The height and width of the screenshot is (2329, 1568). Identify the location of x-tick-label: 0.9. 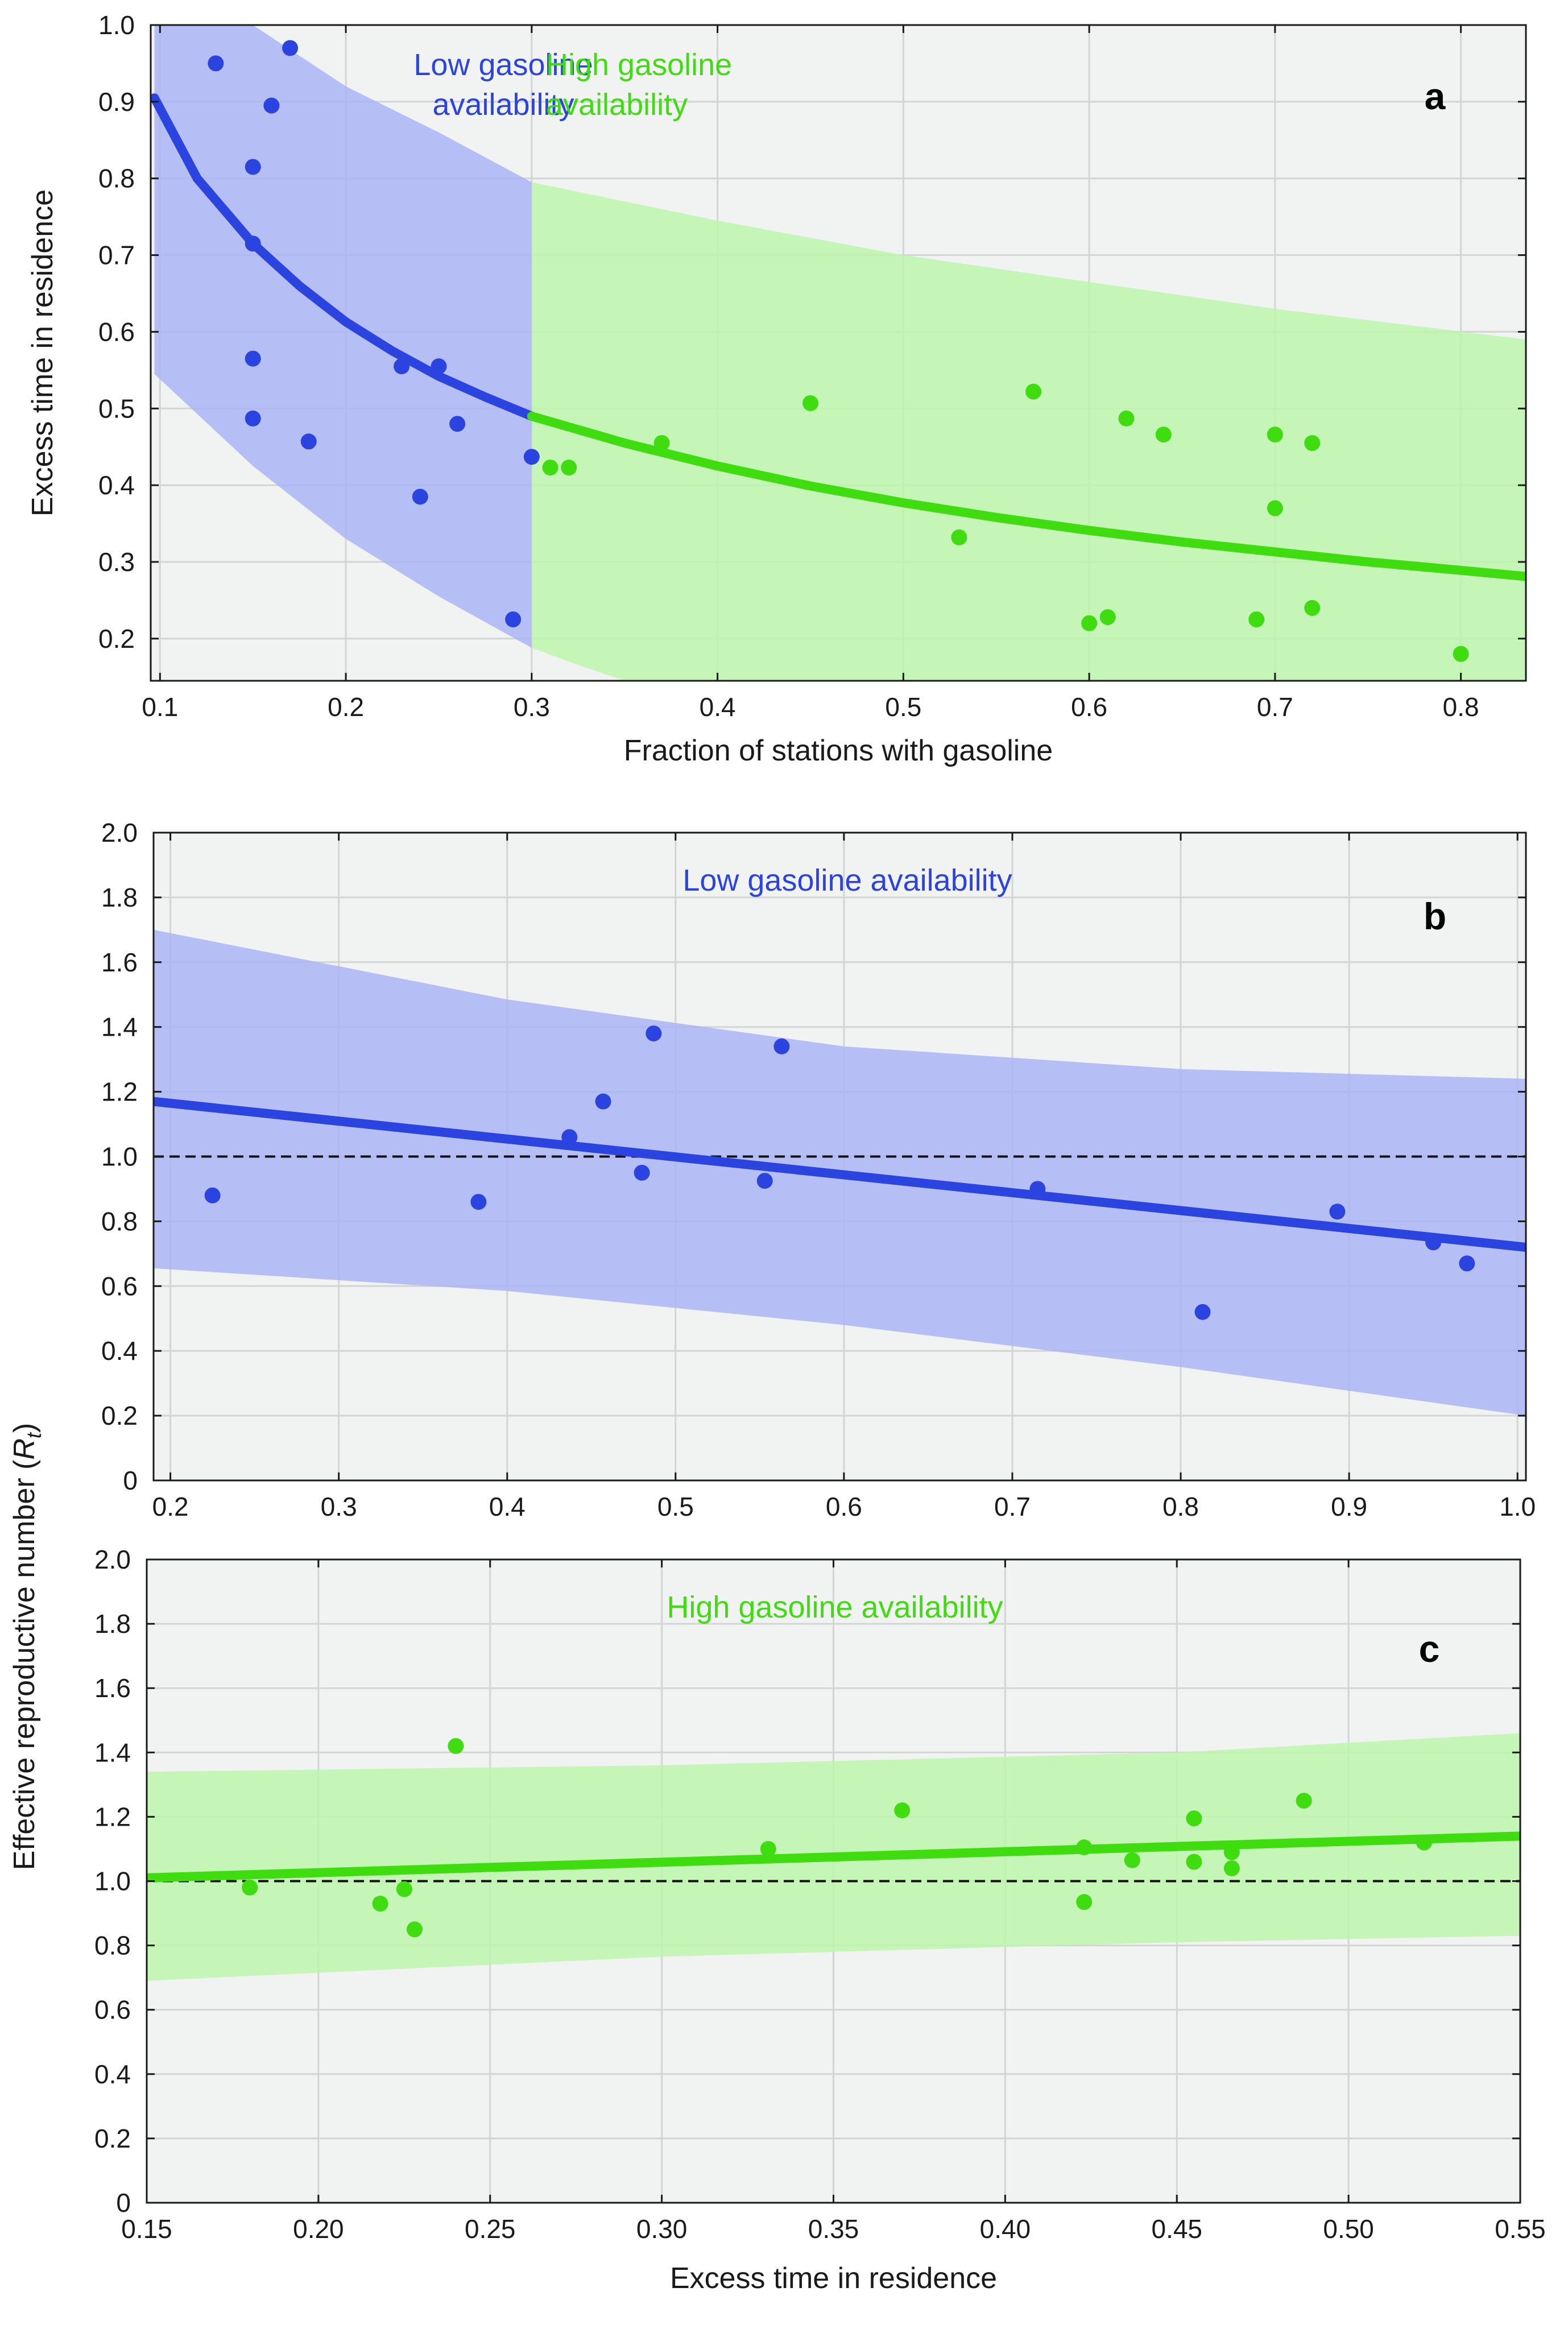
(1349, 1506).